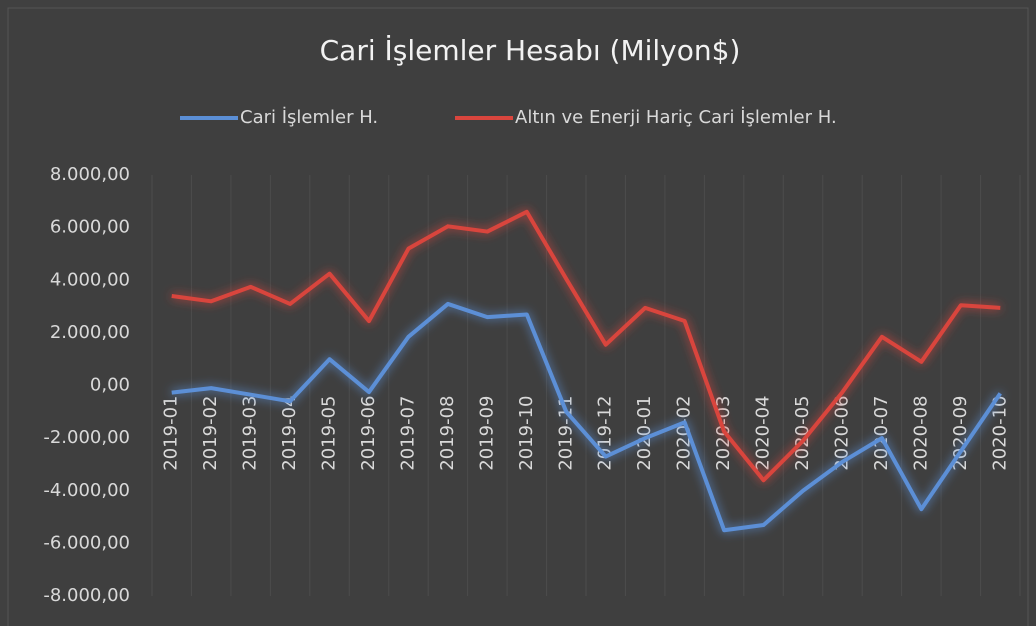 The width and height of the screenshot is (1036, 626). I want to click on x-tick-label: 2019-02, so click(210, 433).